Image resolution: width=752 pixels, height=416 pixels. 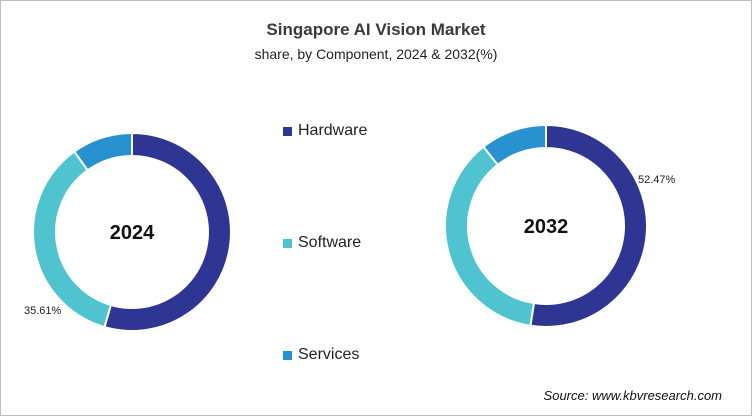 I want to click on data-label-2032-hardware: 52.47%, so click(x=657, y=180).